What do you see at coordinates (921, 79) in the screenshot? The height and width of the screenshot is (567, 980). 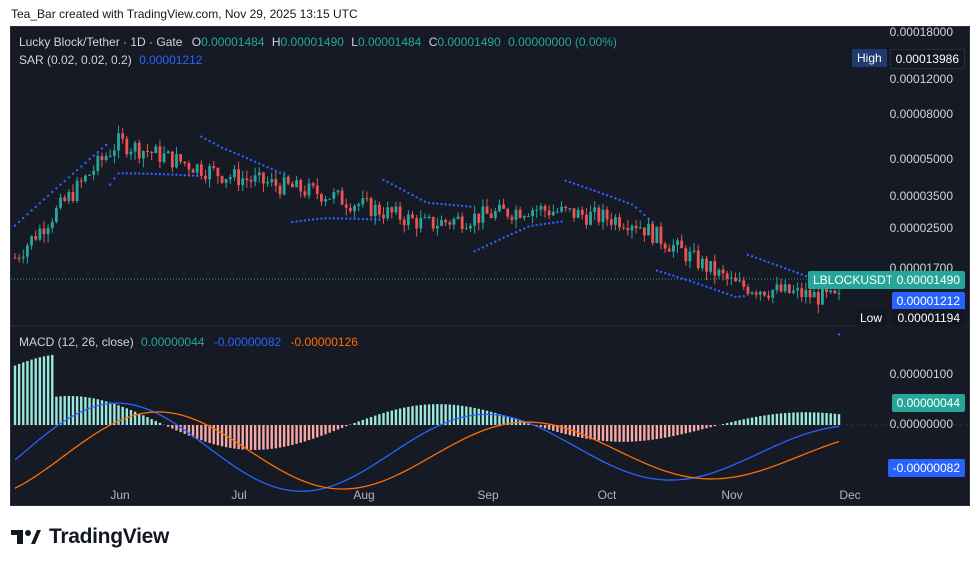 I see `price-tick: 0.00012000` at bounding box center [921, 79].